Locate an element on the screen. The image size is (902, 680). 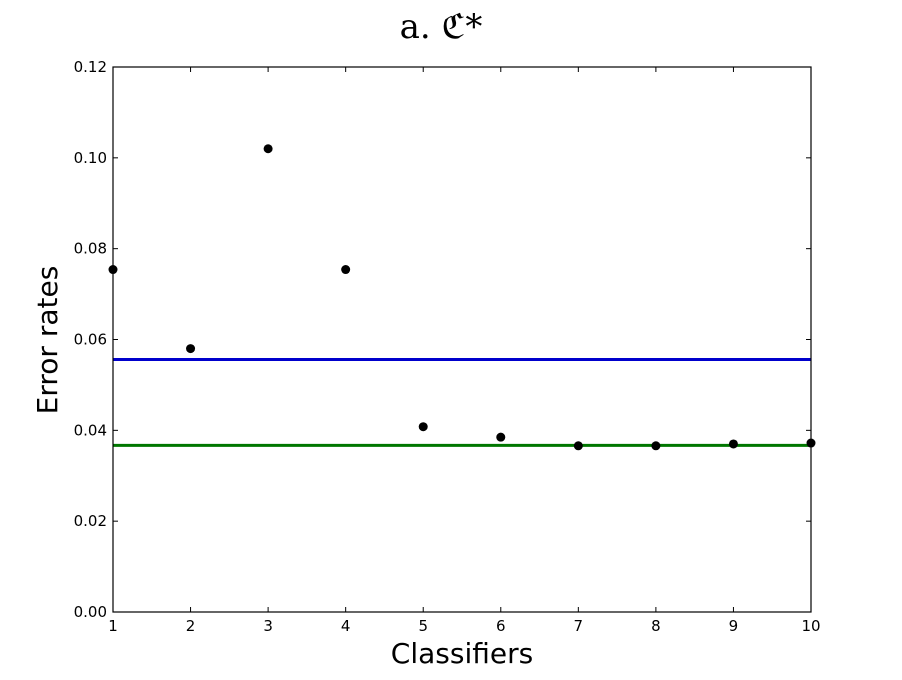
y-axis-label: Error rates is located at coordinates (47, 340).